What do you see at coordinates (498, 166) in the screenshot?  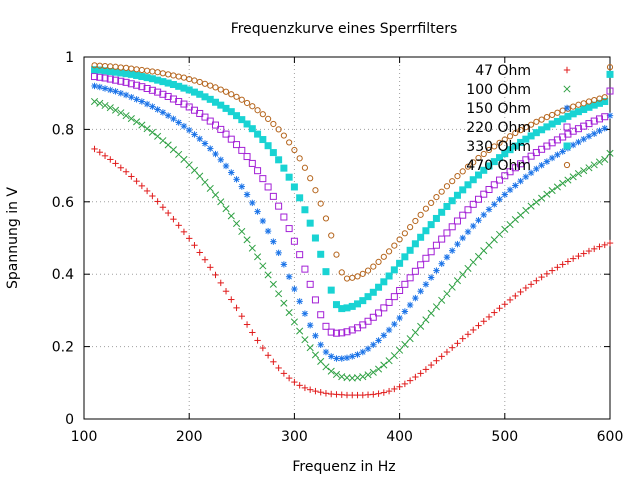 I see `legend-label: 470 Ohm` at bounding box center [498, 166].